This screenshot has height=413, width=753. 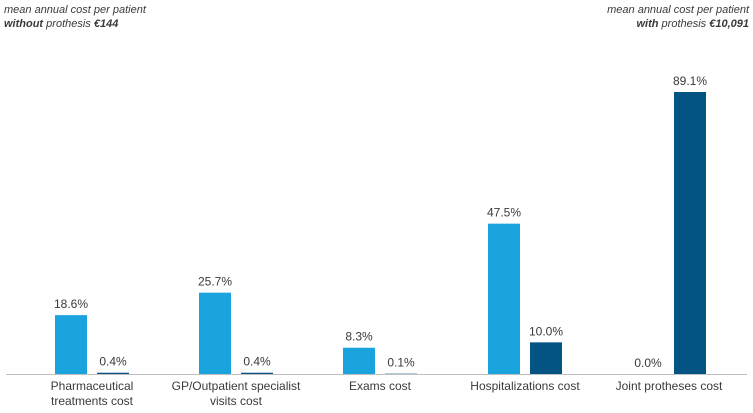 I want to click on bar-s1-c4, so click(x=690, y=233).